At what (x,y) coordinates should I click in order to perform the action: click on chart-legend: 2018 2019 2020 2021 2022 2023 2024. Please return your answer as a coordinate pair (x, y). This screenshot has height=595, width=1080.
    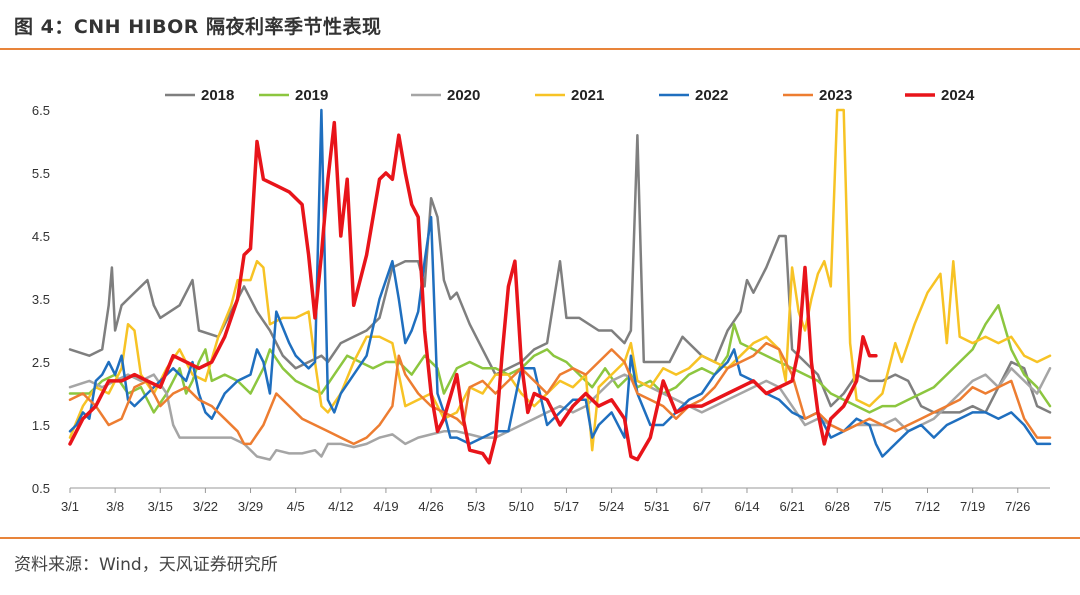
    Looking at the image, I should click on (570, 95).